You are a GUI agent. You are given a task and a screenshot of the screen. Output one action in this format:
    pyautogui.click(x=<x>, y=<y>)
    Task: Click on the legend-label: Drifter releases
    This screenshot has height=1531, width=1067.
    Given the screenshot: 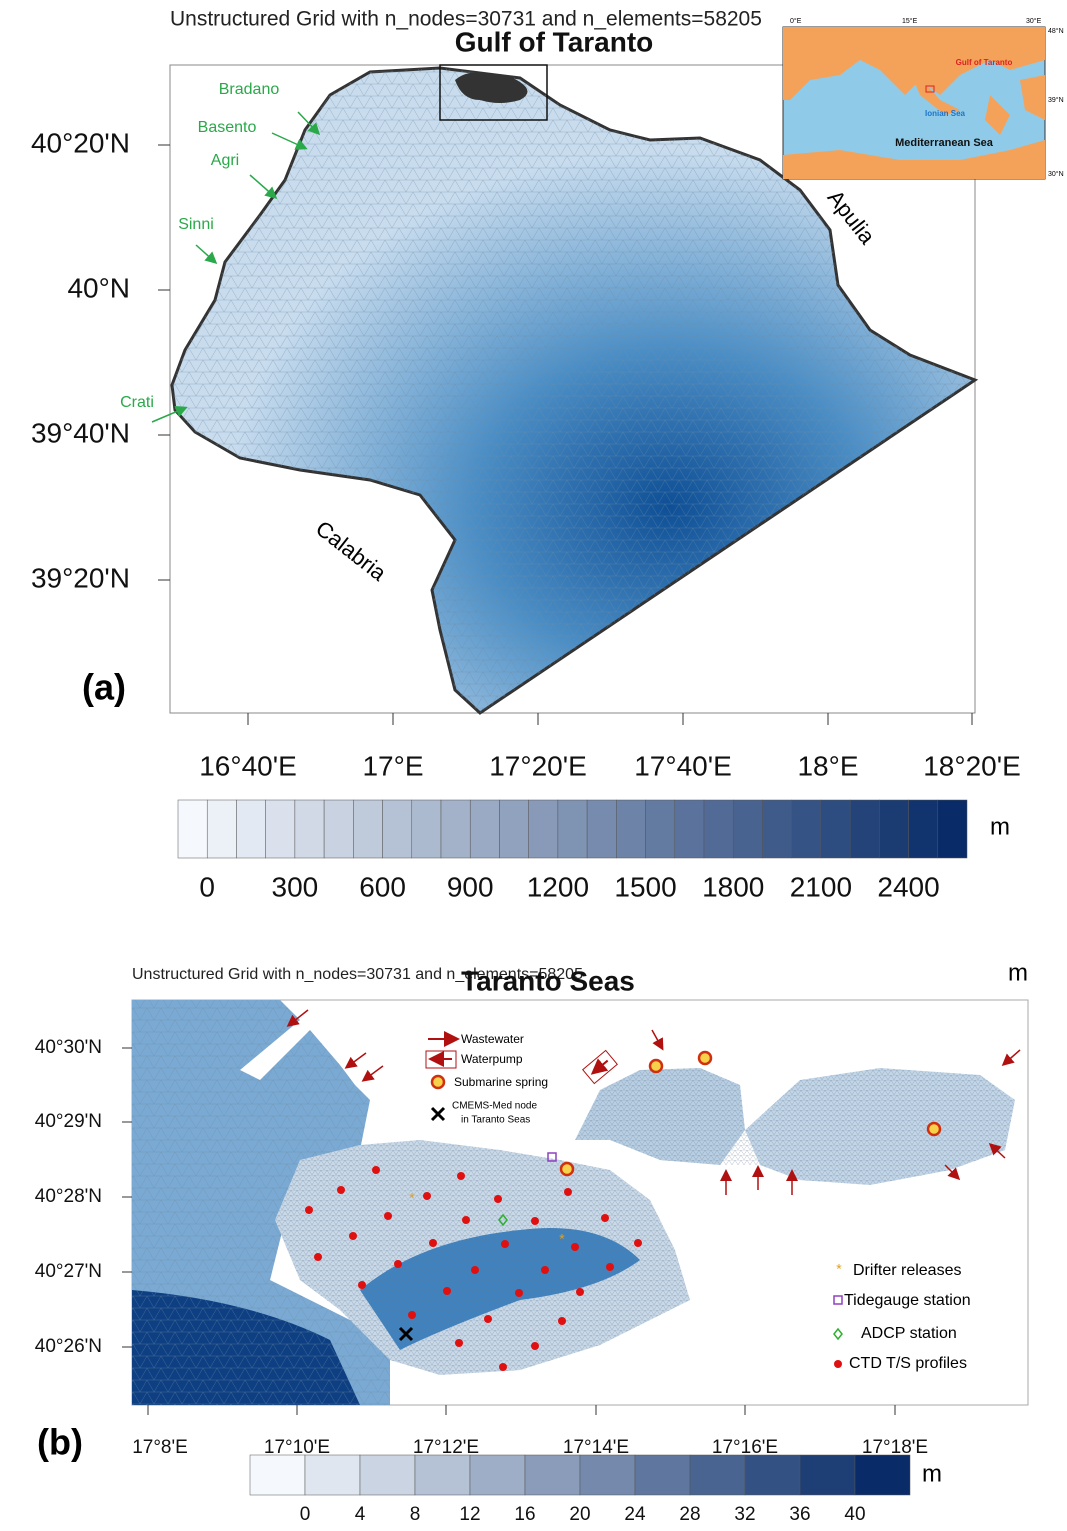 What is the action you would take?
    pyautogui.click(x=907, y=1270)
    